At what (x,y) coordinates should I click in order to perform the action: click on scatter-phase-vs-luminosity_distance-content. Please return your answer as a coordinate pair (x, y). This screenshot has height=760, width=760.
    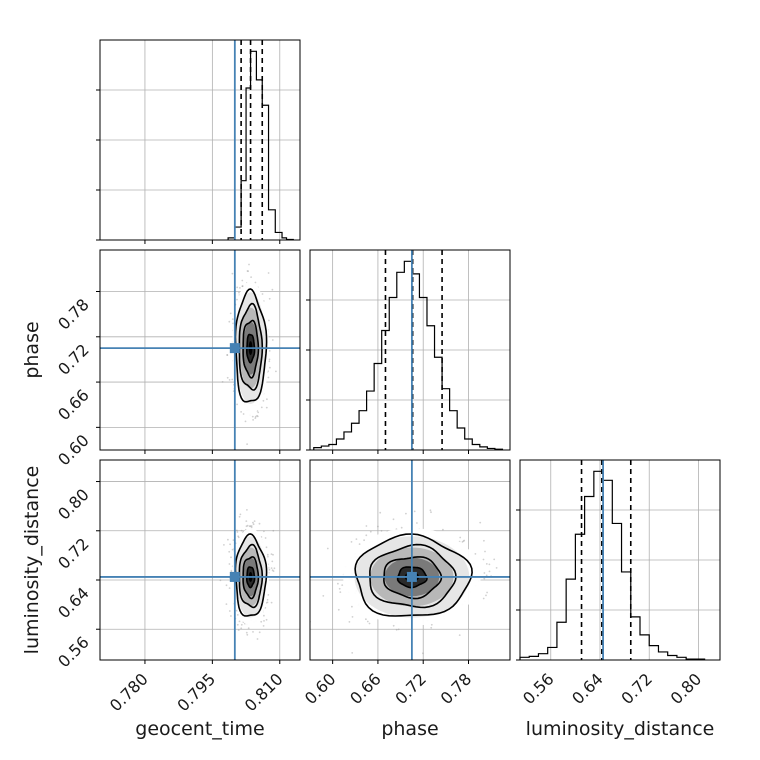
    Looking at the image, I should click on (410, 560).